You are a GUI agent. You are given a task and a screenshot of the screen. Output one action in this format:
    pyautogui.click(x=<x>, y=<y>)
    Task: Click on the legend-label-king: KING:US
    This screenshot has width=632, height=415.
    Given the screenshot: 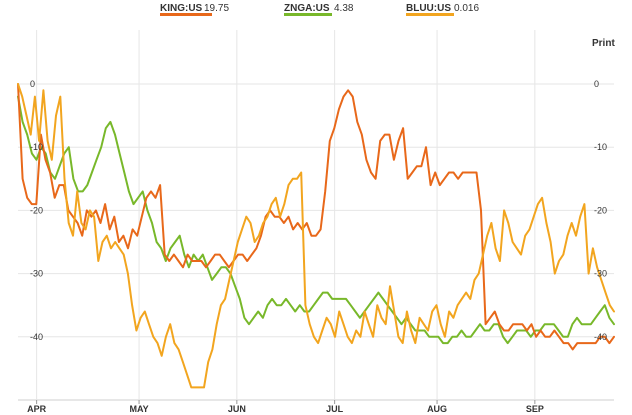 What is the action you would take?
    pyautogui.click(x=181, y=8)
    